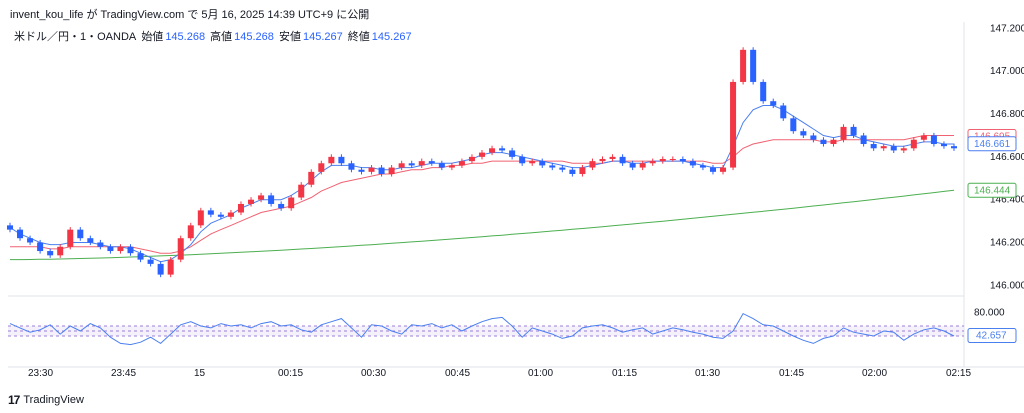  I want to click on x-tick-label: 01:15, so click(624, 373).